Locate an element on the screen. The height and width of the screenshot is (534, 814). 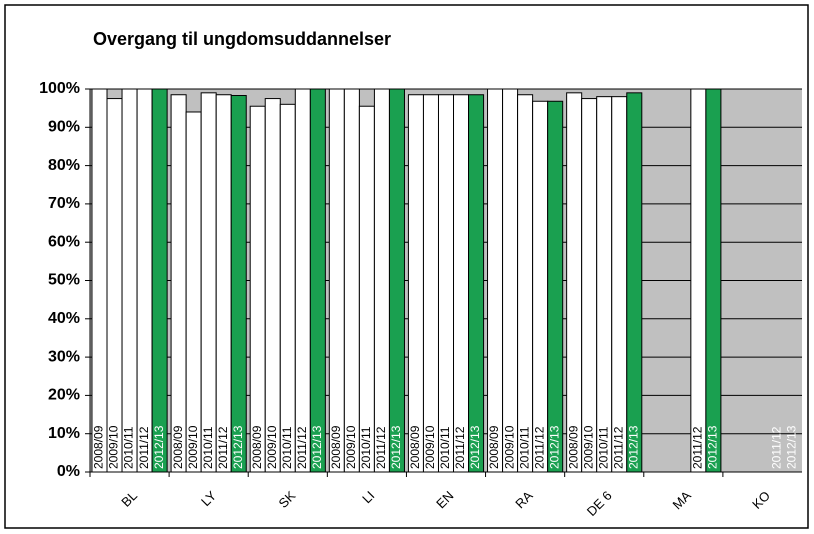
y-tick-label: 0% is located at coordinates (68, 471).